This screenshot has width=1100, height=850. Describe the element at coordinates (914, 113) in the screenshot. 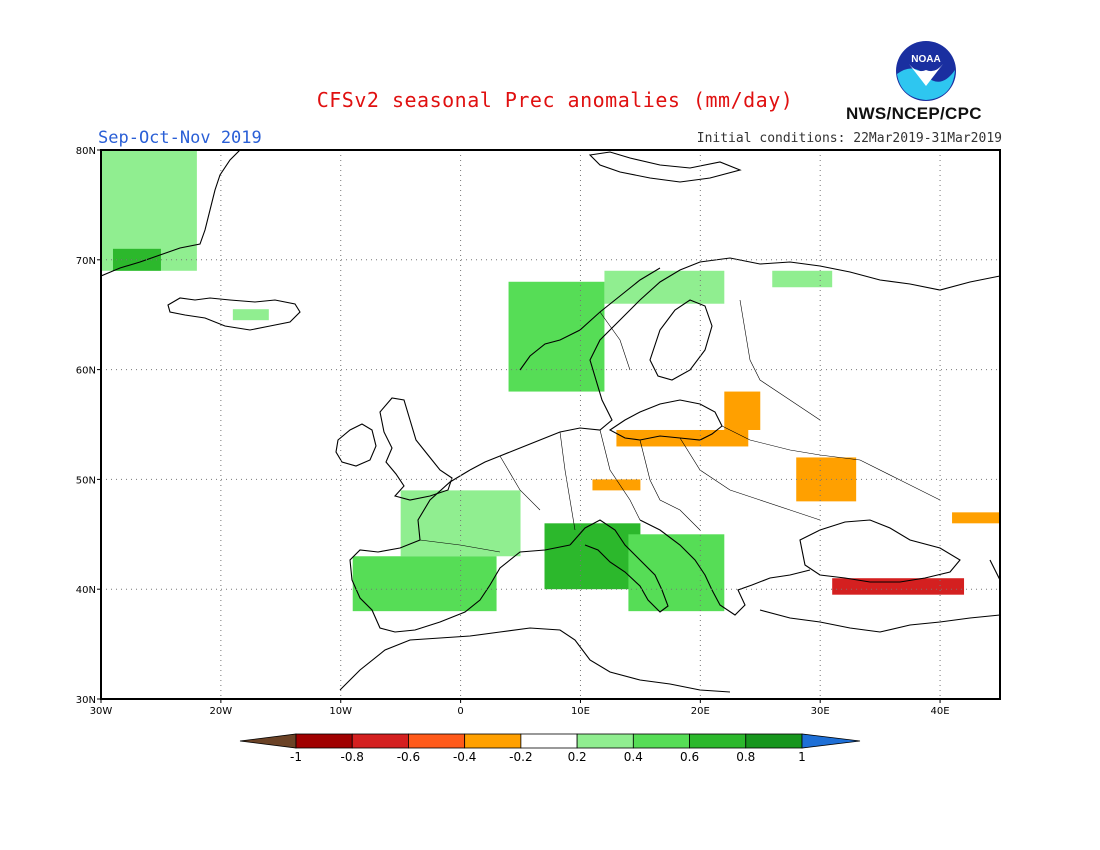

I see `agency-label: NWS/NCEP/CPC` at that location.